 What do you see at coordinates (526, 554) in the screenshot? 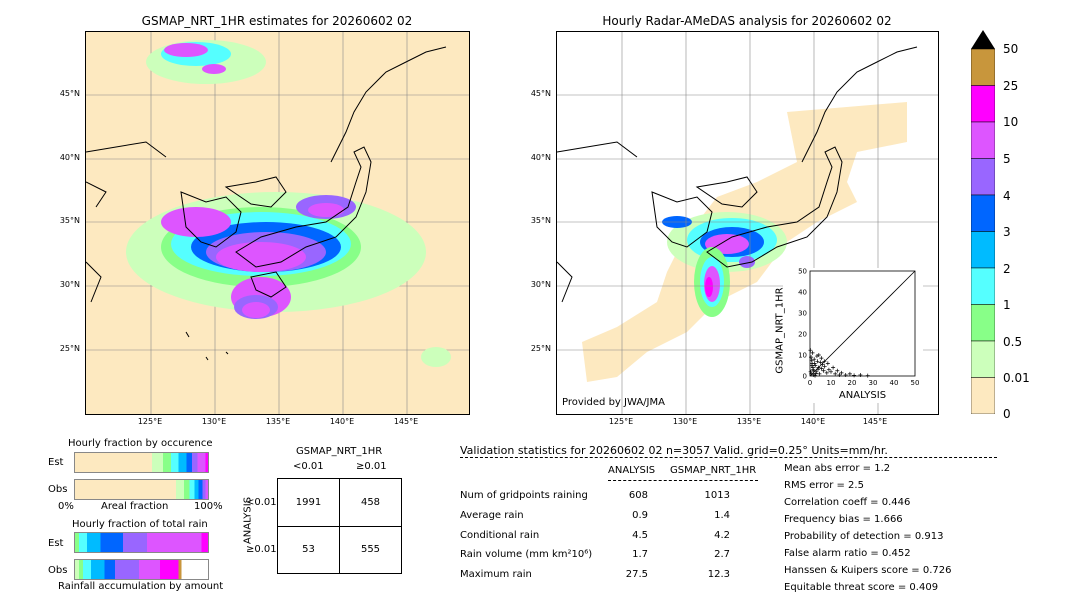
I see `validation-row-label: Rain volume (mm km²10⁶)` at bounding box center [526, 554].